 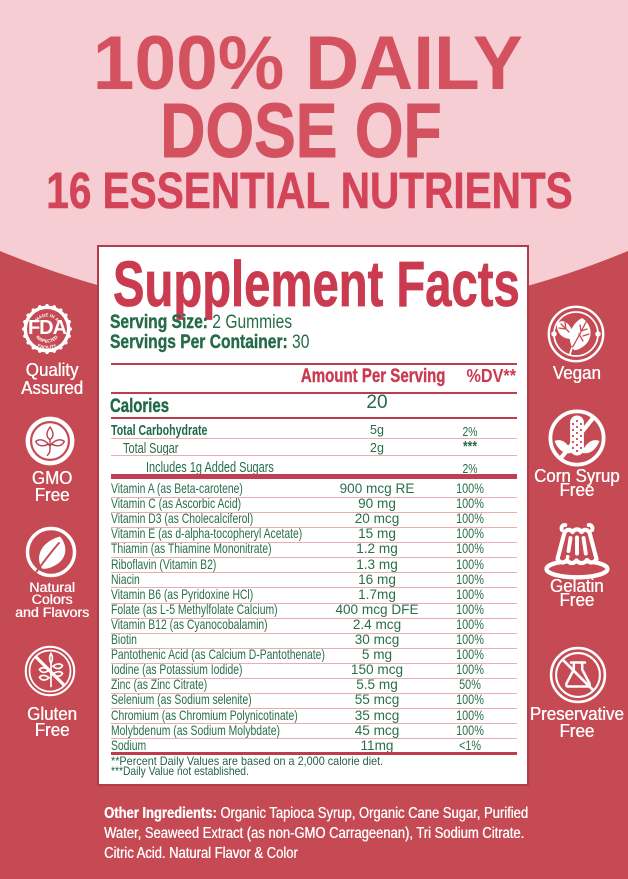 I want to click on svg-text: Y, so click(x=54, y=345).